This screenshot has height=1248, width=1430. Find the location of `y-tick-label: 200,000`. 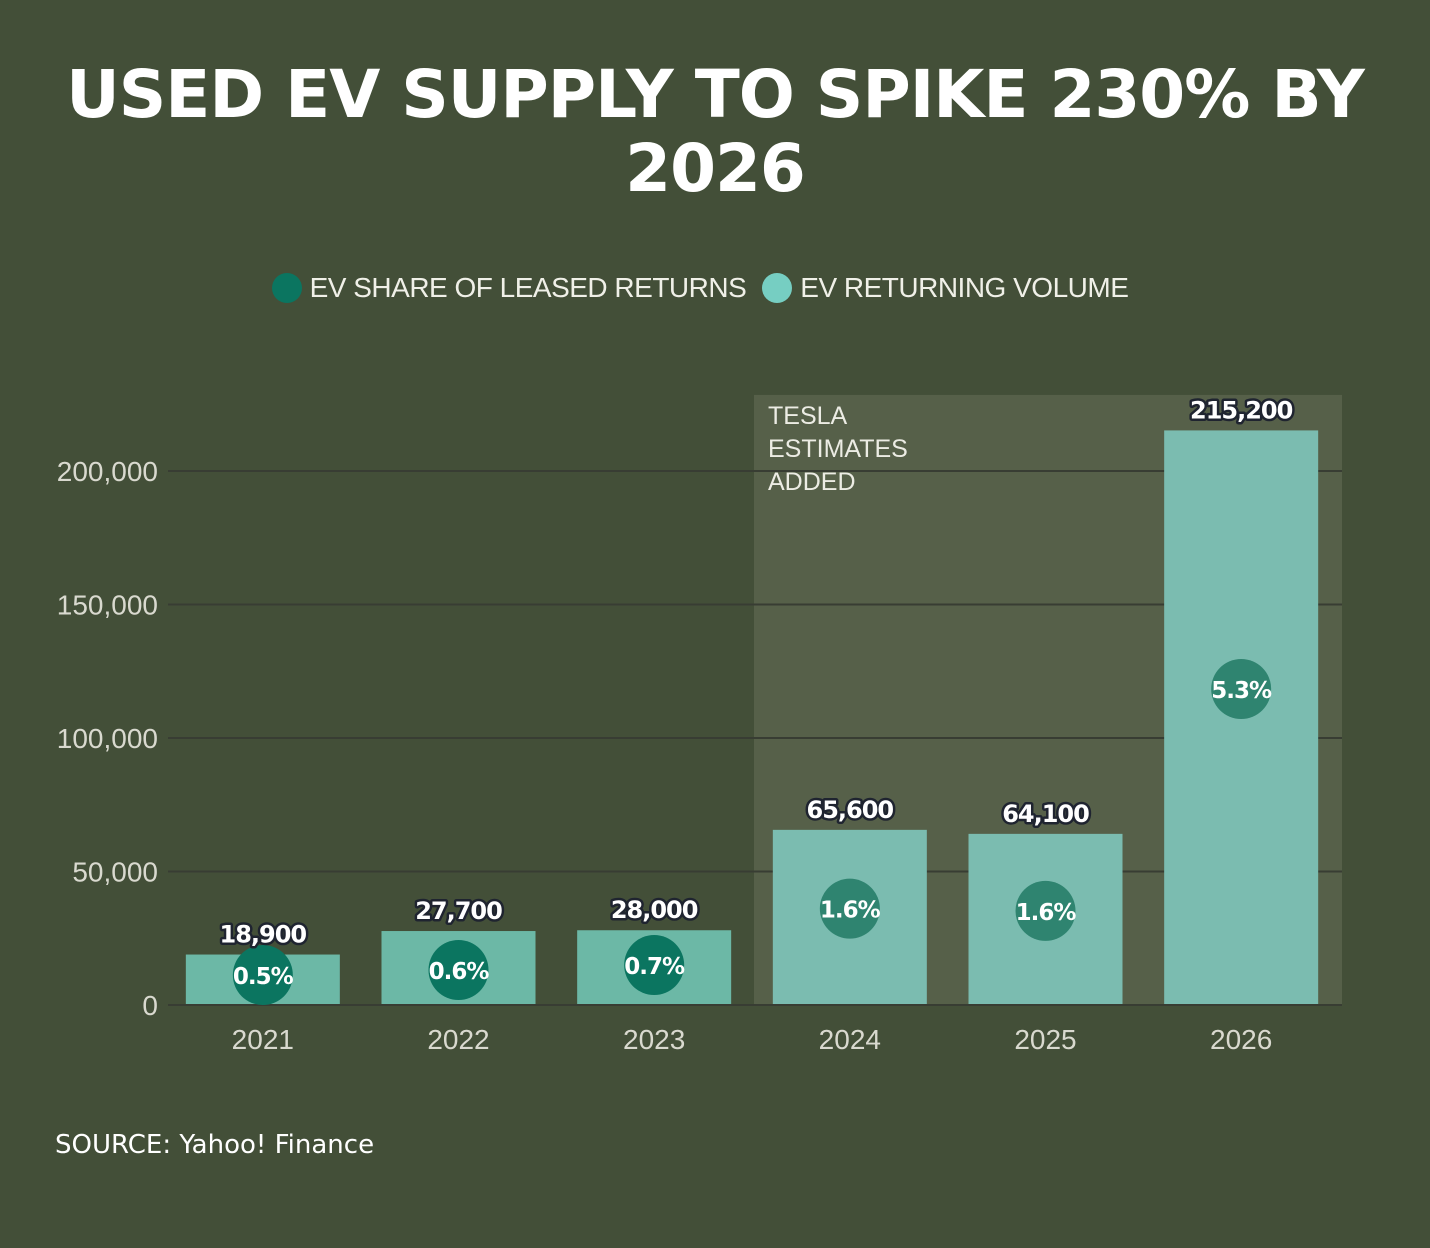

y-tick-label: 200,000 is located at coordinates (107, 471).